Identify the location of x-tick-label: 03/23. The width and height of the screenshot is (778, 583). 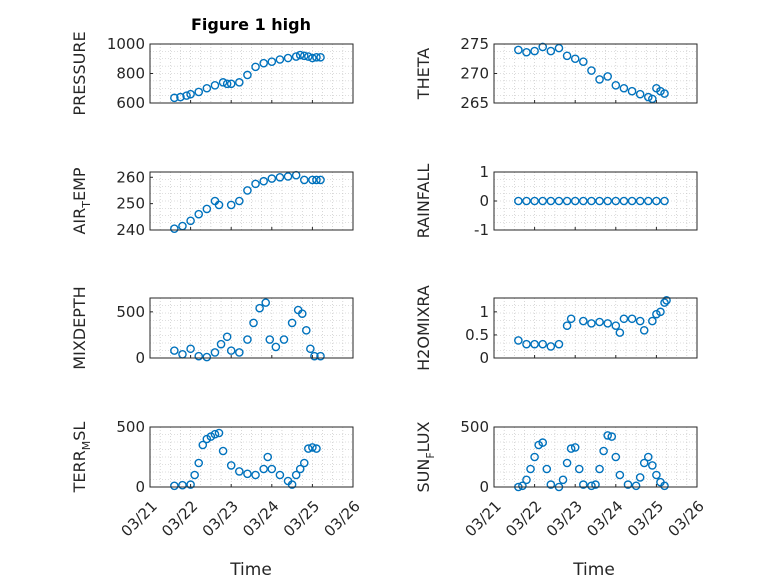
(564, 518).